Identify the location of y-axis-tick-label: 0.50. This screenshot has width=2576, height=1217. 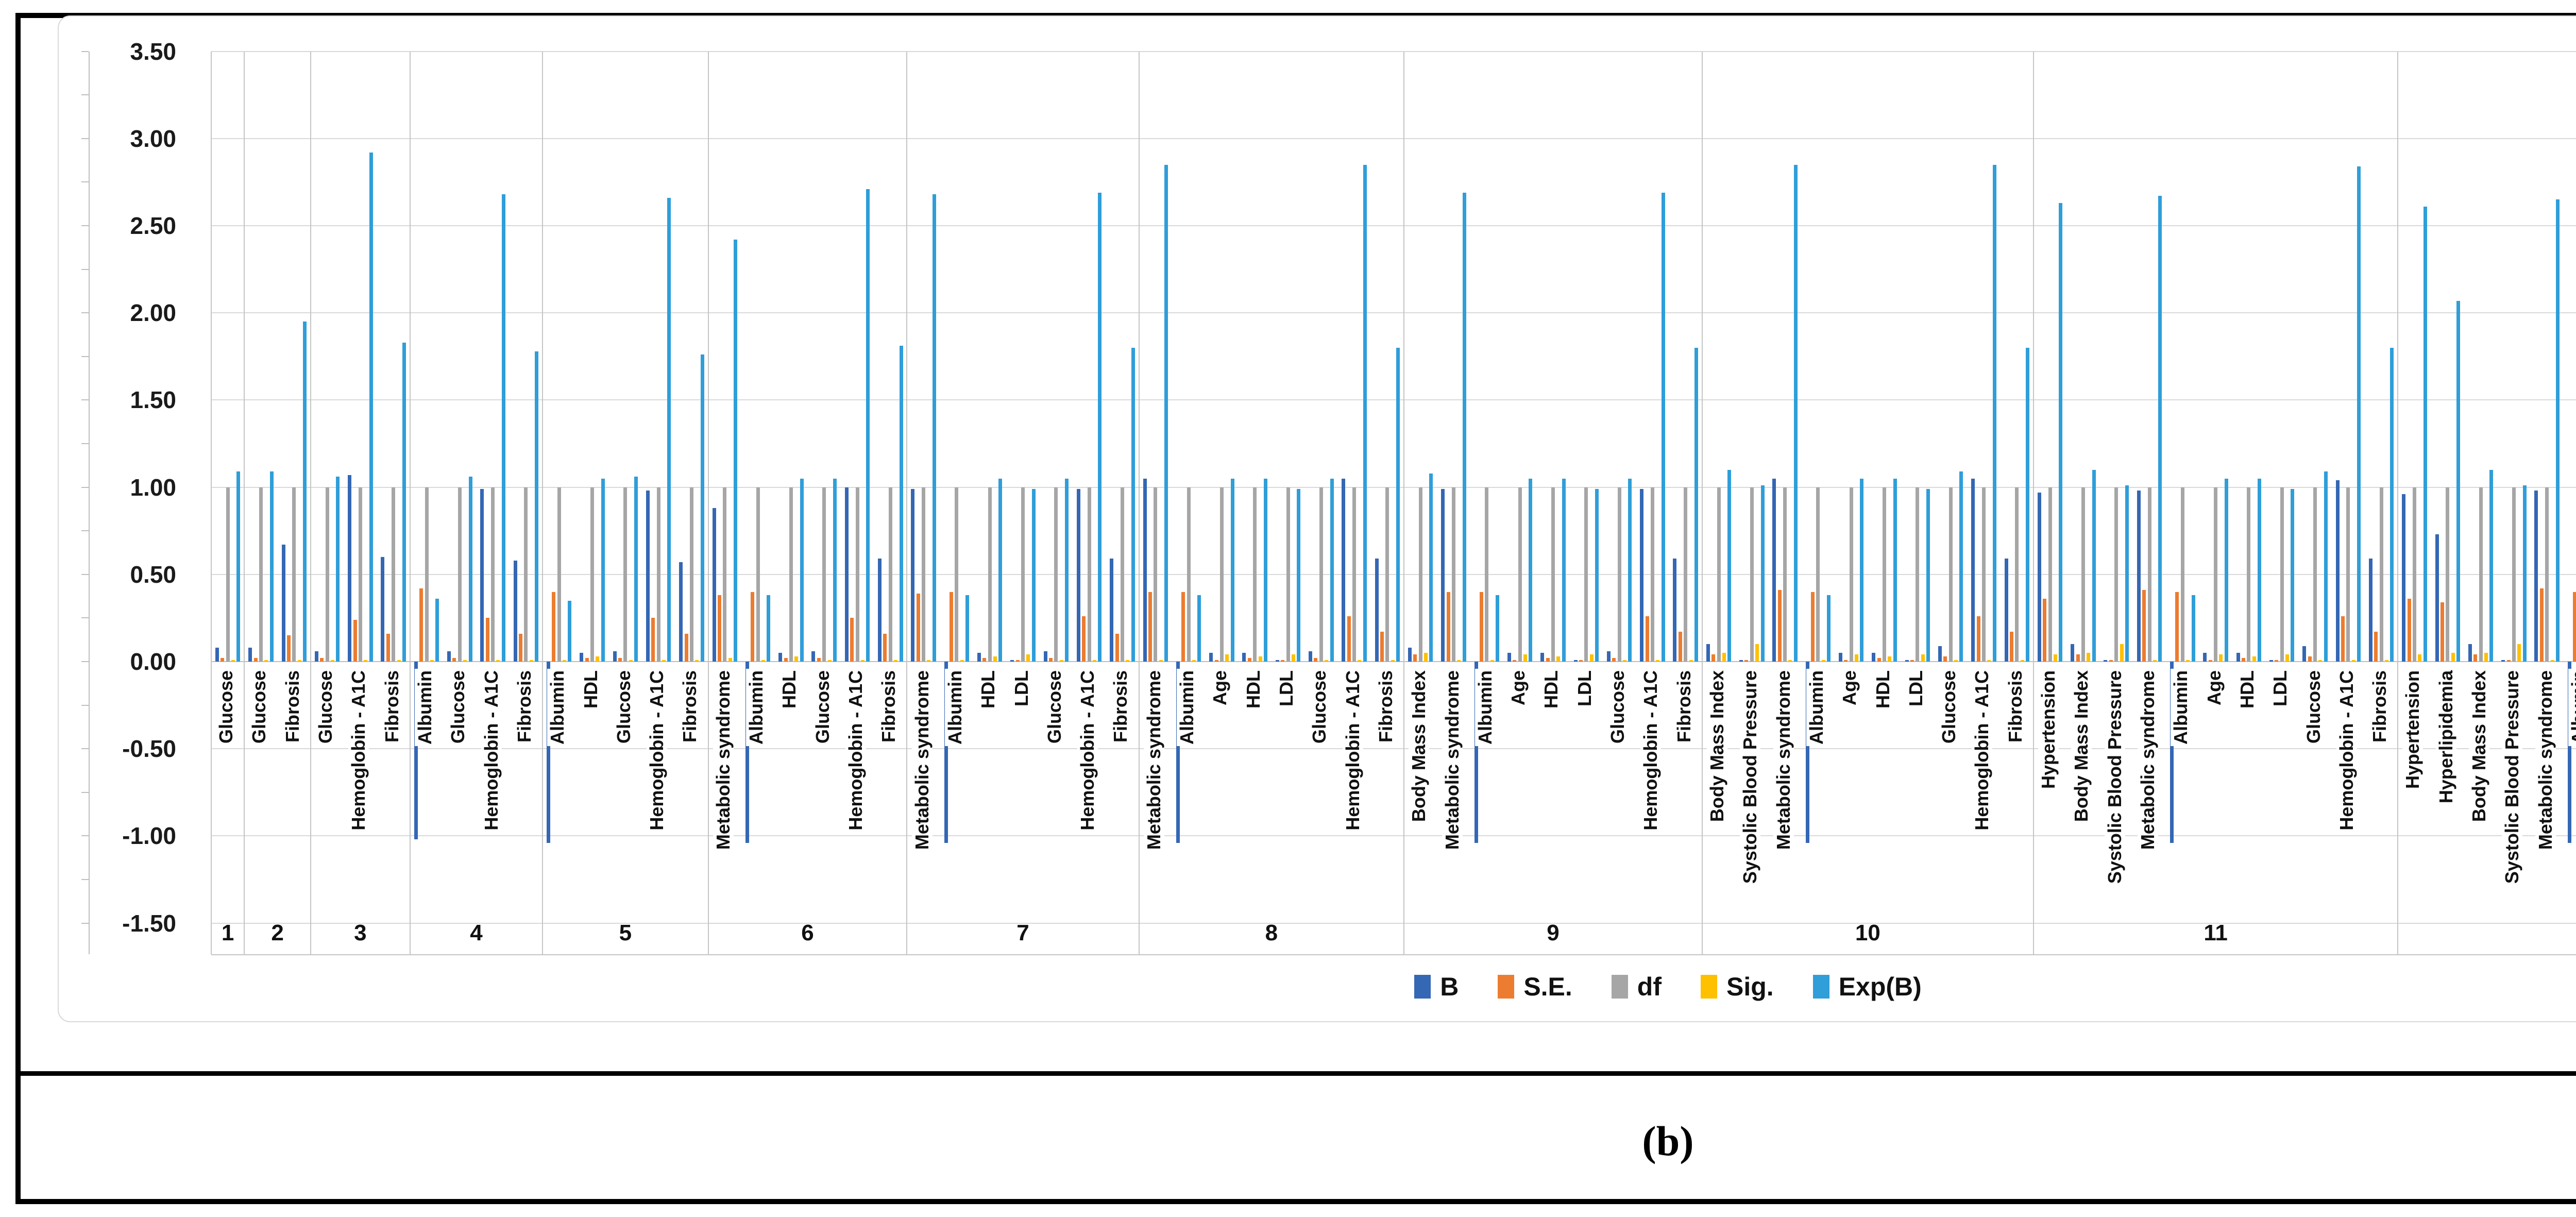
(153, 575).